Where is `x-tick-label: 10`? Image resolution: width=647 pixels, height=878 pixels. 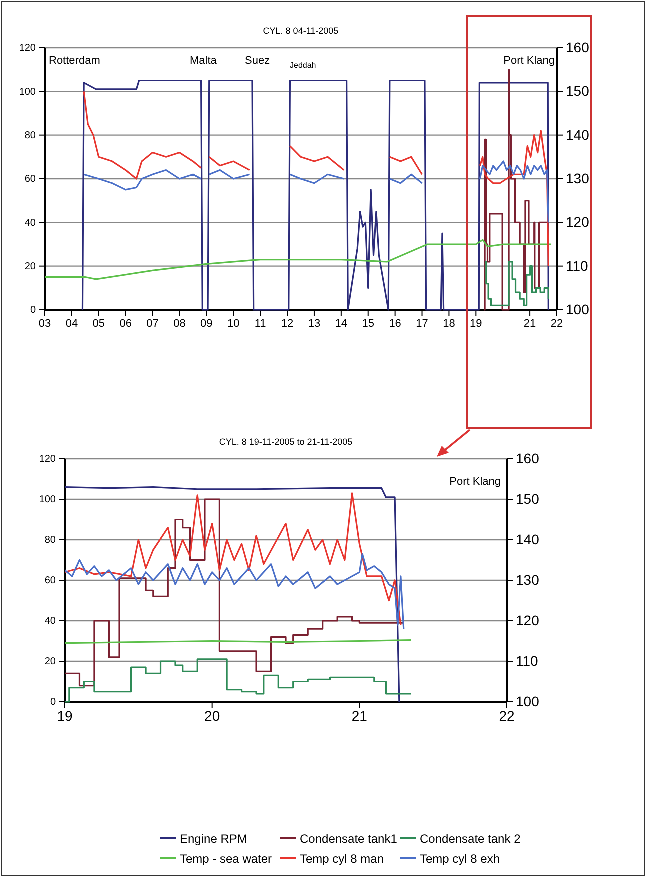
x-tick-label: 10 is located at coordinates (234, 324).